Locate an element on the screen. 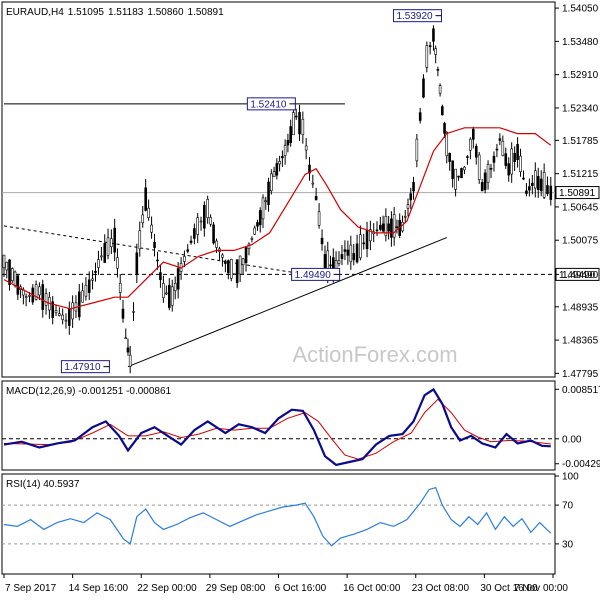 The height and width of the screenshot is (600, 600). ohlc-close: 1.50891 is located at coordinates (206, 12).